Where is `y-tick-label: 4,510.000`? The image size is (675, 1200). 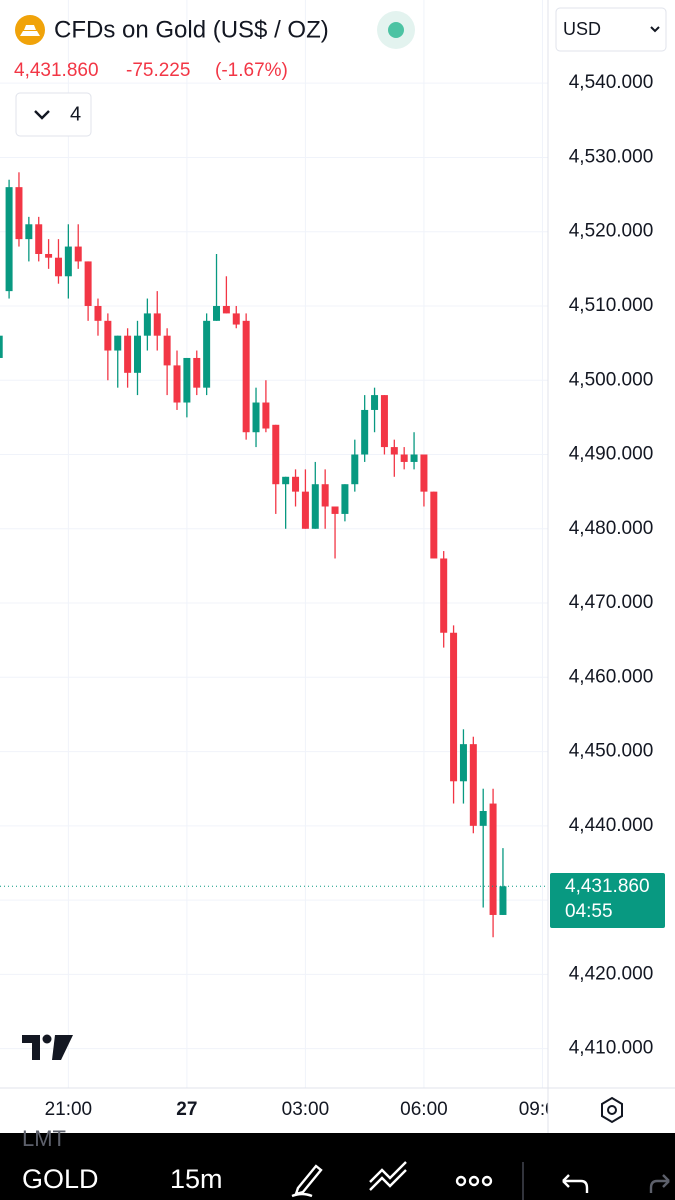 y-tick-label: 4,510.000 is located at coordinates (611, 305).